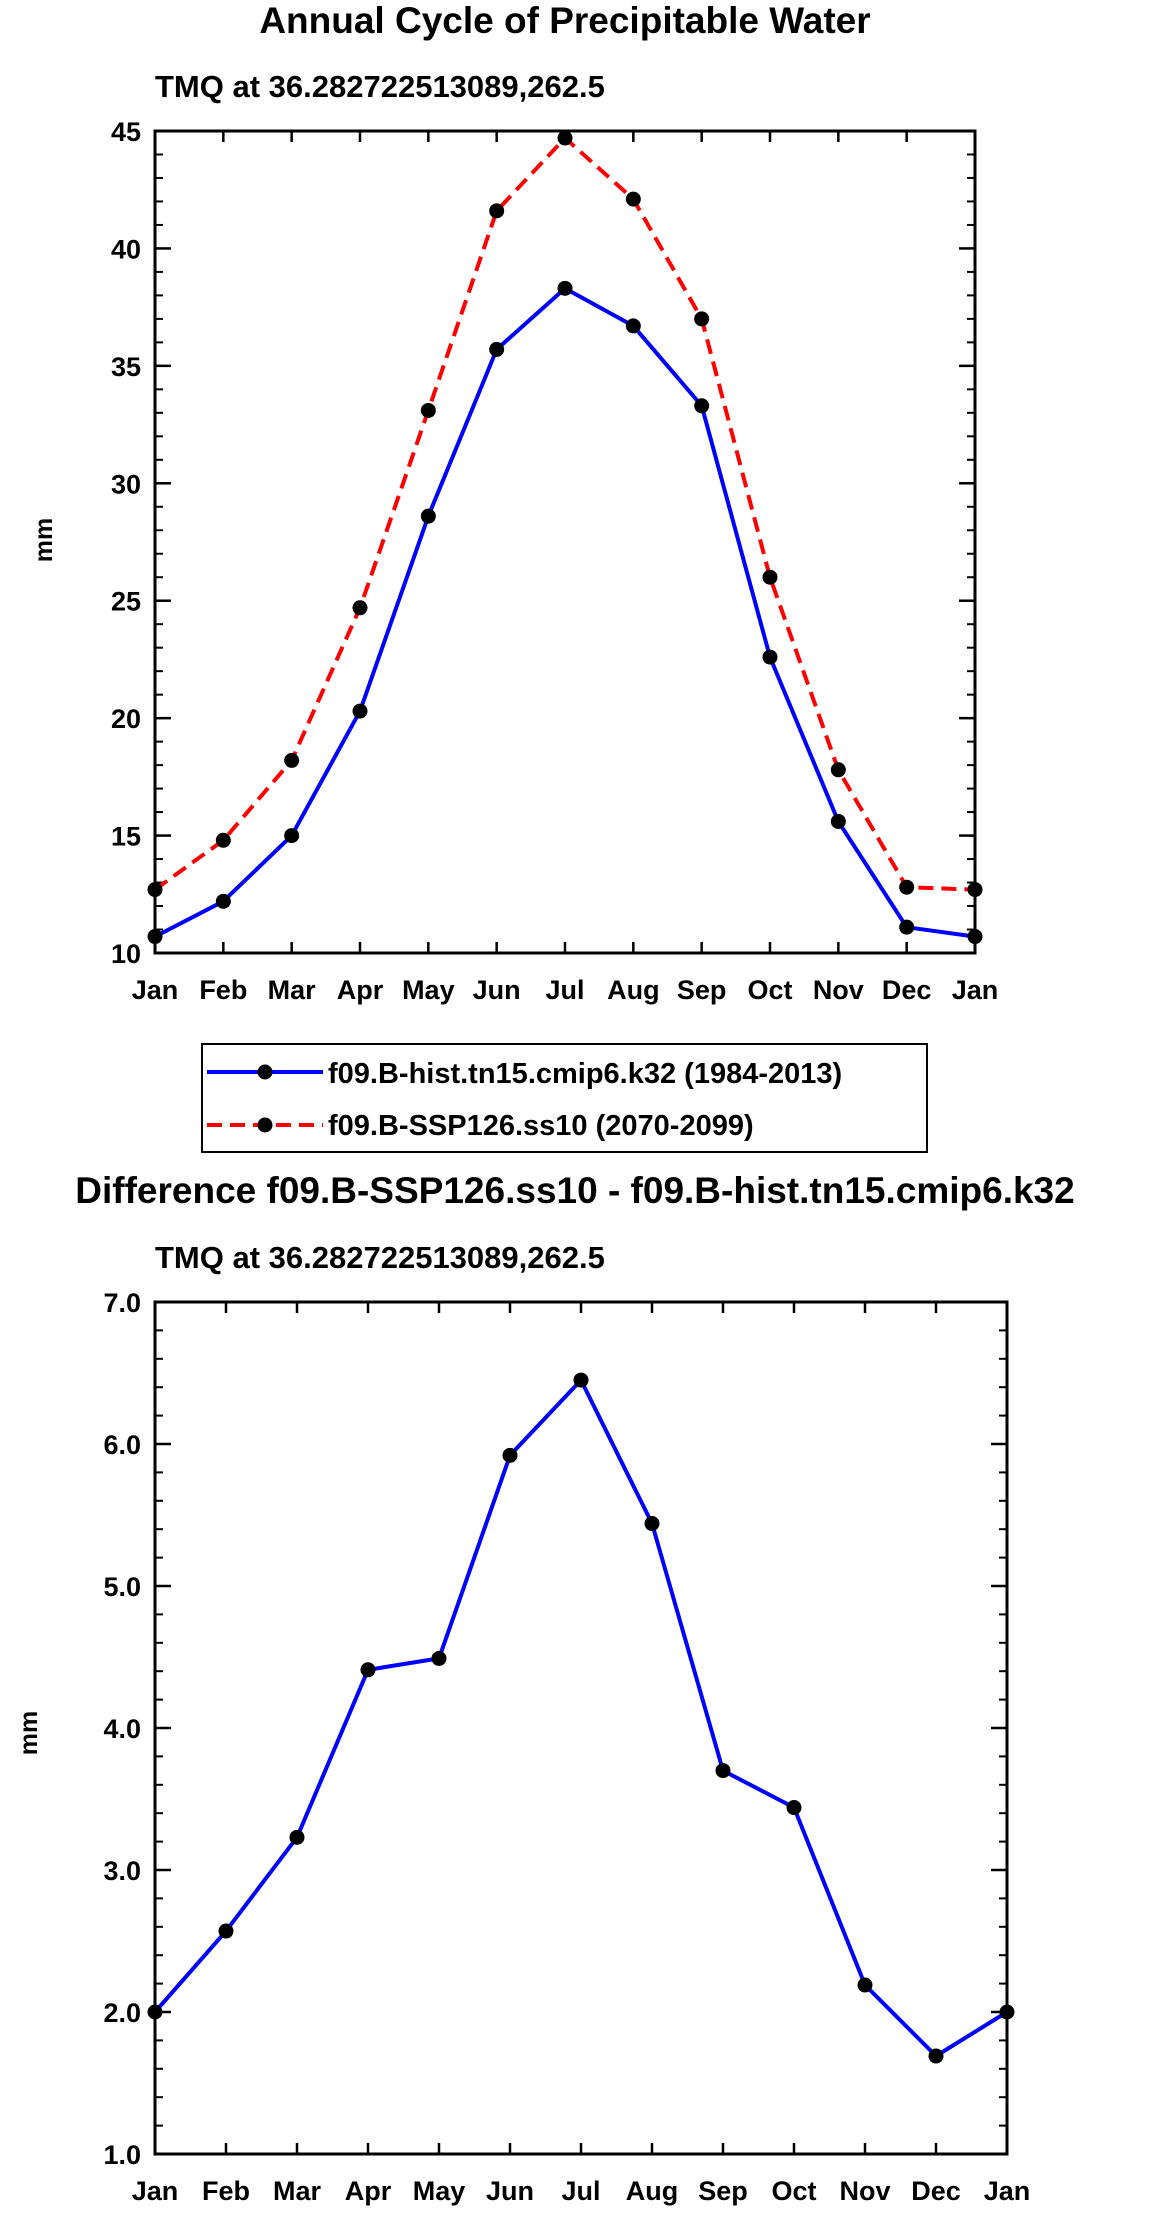  Describe the element at coordinates (360, 990) in the screenshot. I see `top-chart-xtick-label: Apr` at that location.